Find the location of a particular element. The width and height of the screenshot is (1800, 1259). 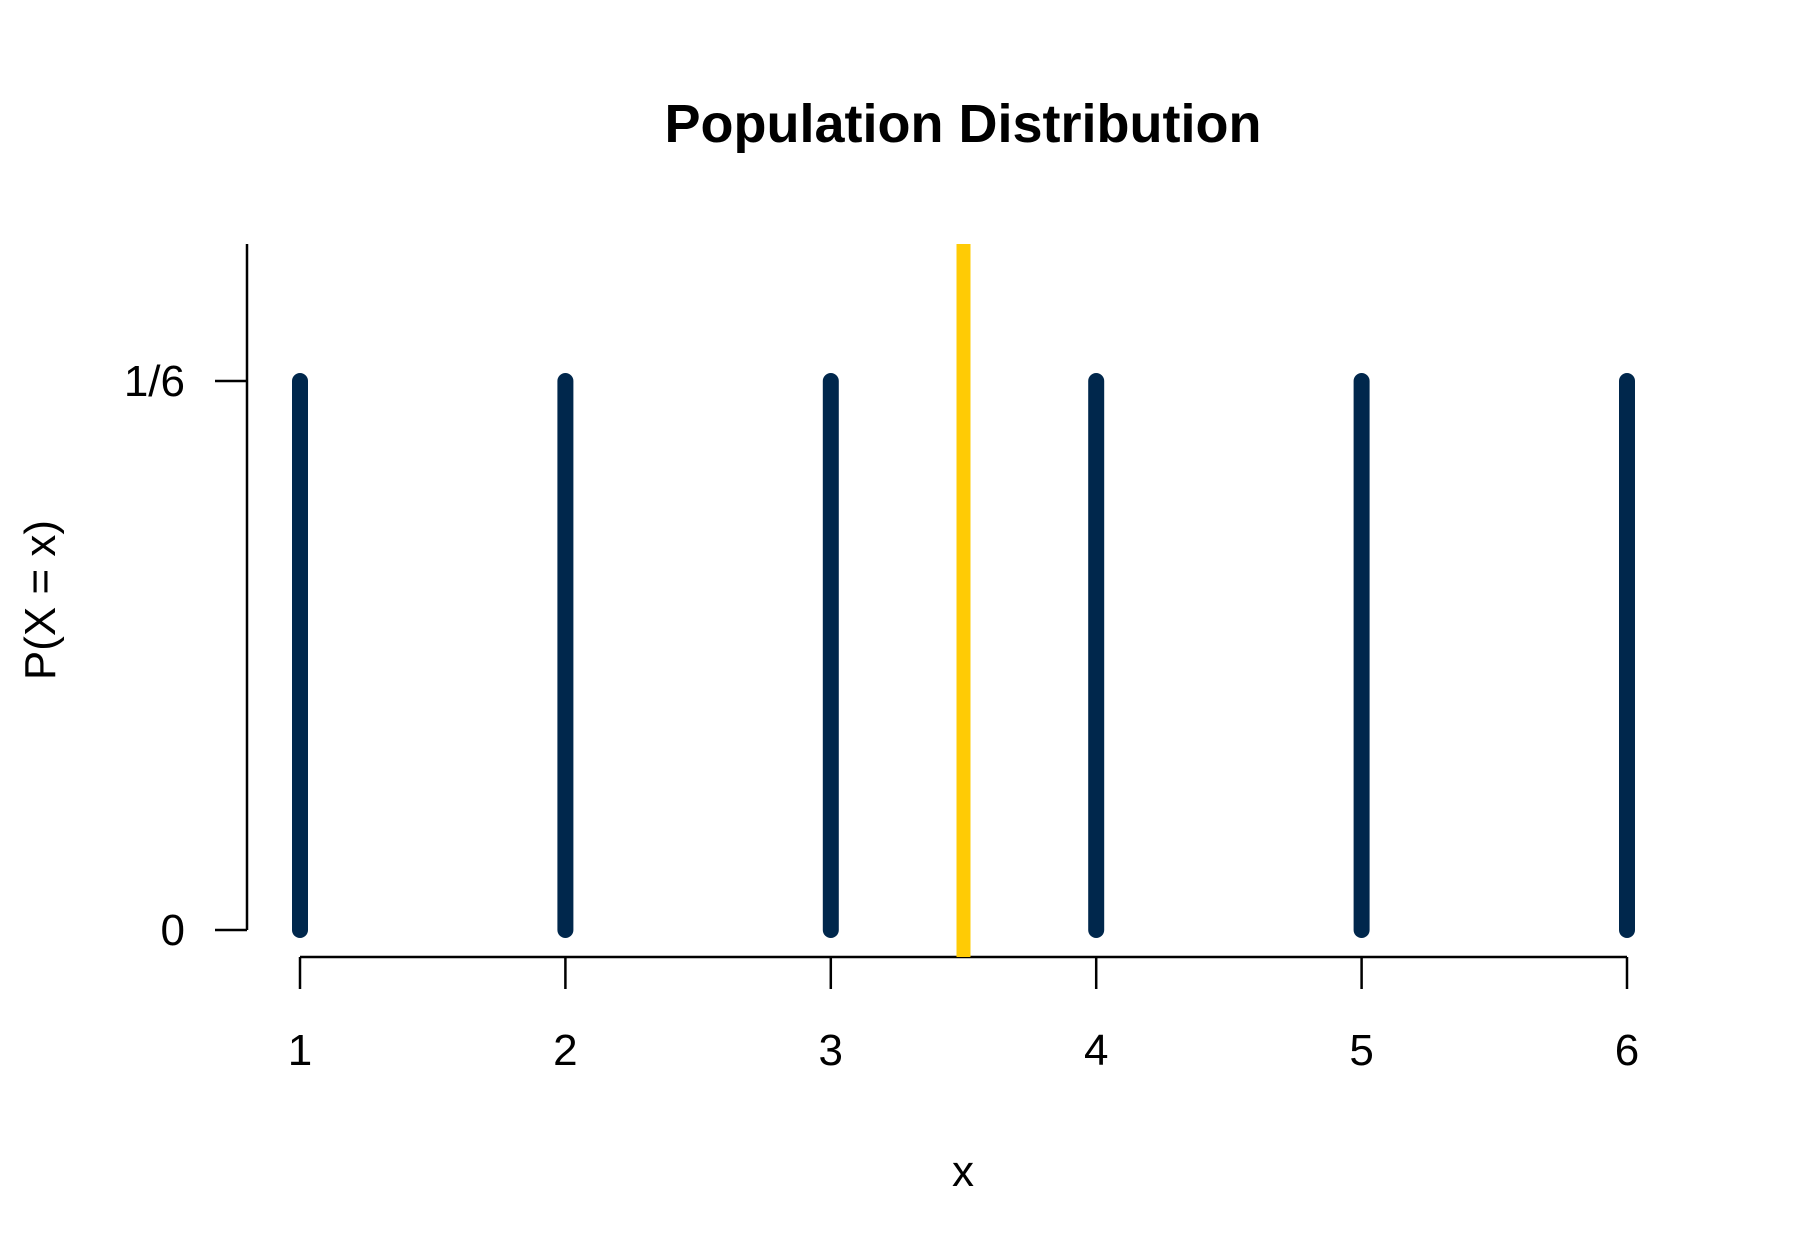

y-ticks-group: 0 1/6 is located at coordinates (185, 656).